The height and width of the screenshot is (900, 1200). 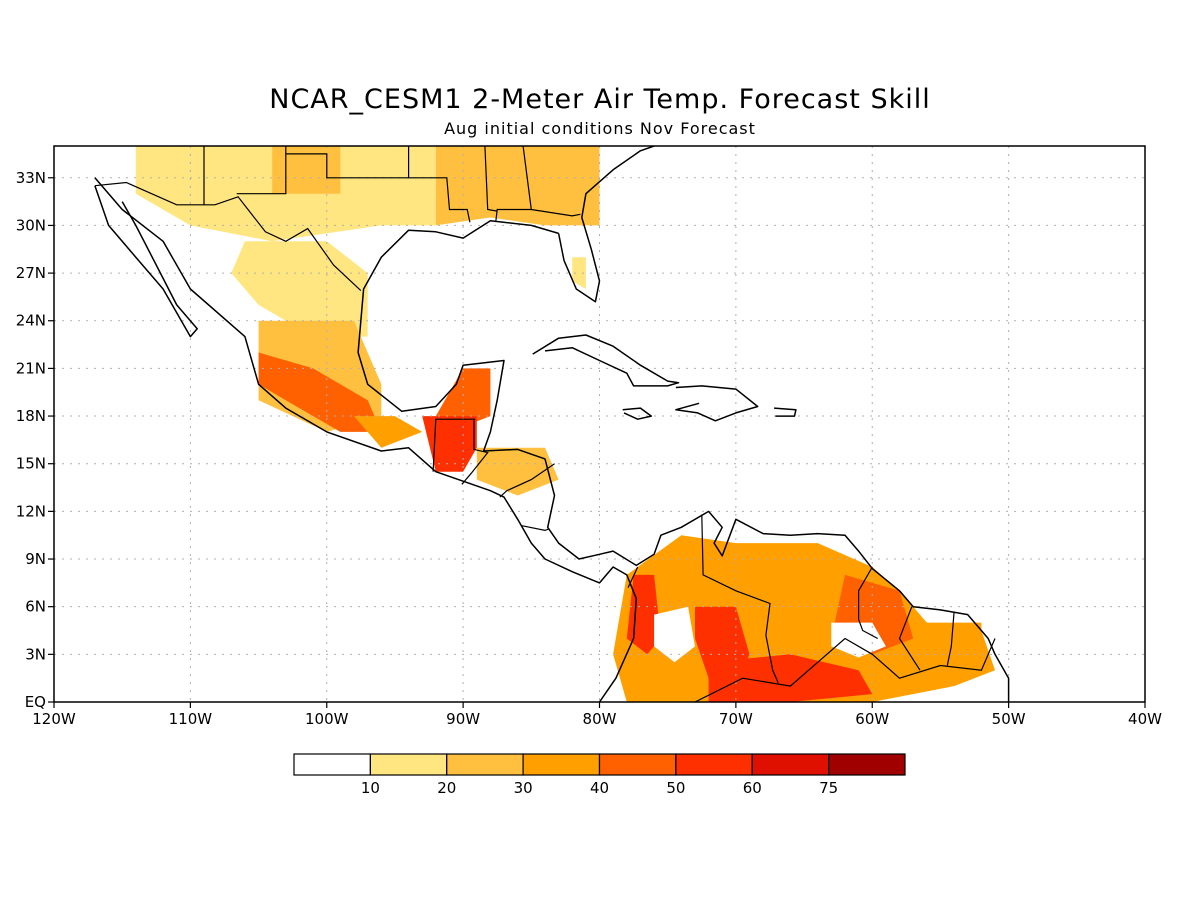 What do you see at coordinates (31, 464) in the screenshot?
I see `lat-tick-label: 15N` at bounding box center [31, 464].